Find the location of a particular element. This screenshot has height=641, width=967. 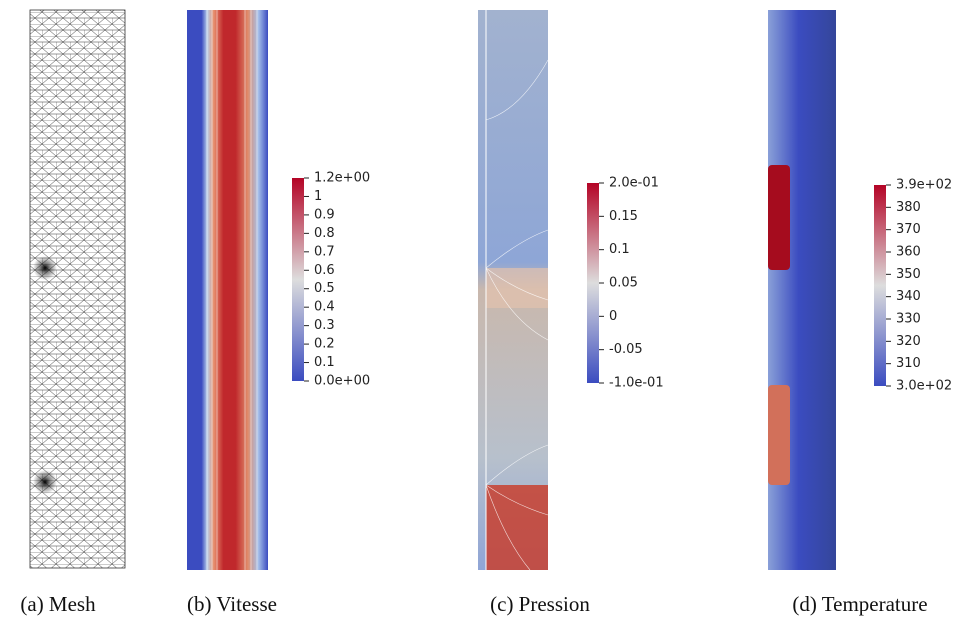

colorbar-label: 330 is located at coordinates (908, 319).